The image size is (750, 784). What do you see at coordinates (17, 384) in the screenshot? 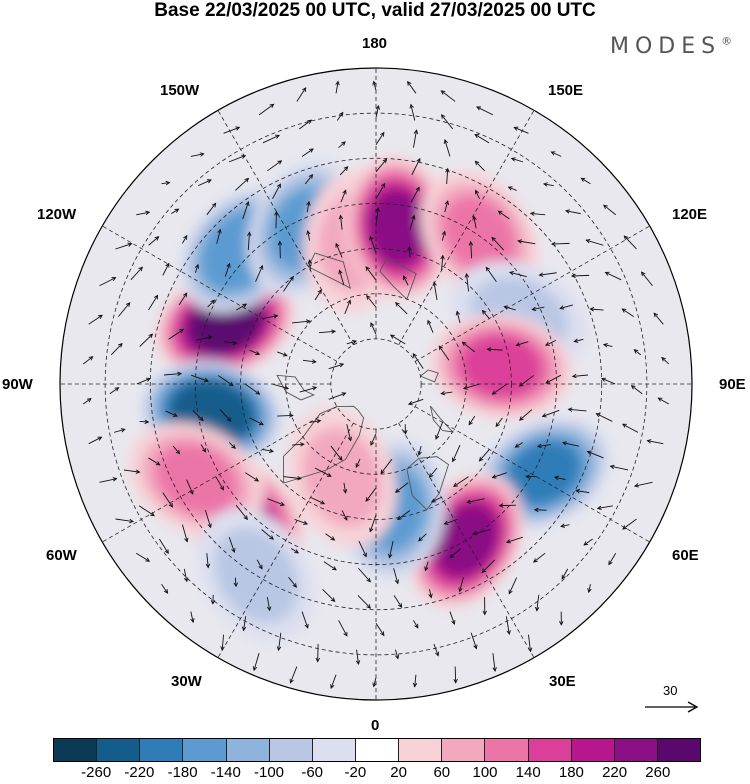
I see `lon-label-90w: 90W` at bounding box center [17, 384].